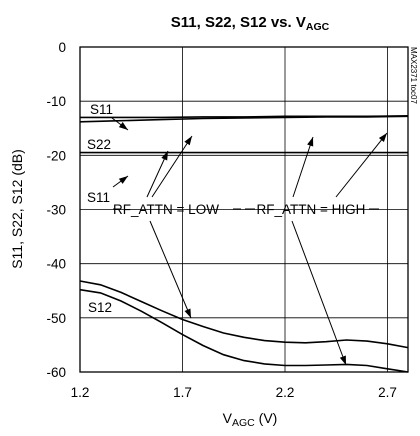 The image size is (420, 436). Describe the element at coordinates (17, 209) in the screenshot. I see `y-axis-label: S11, S22, S12 (dB)` at that location.